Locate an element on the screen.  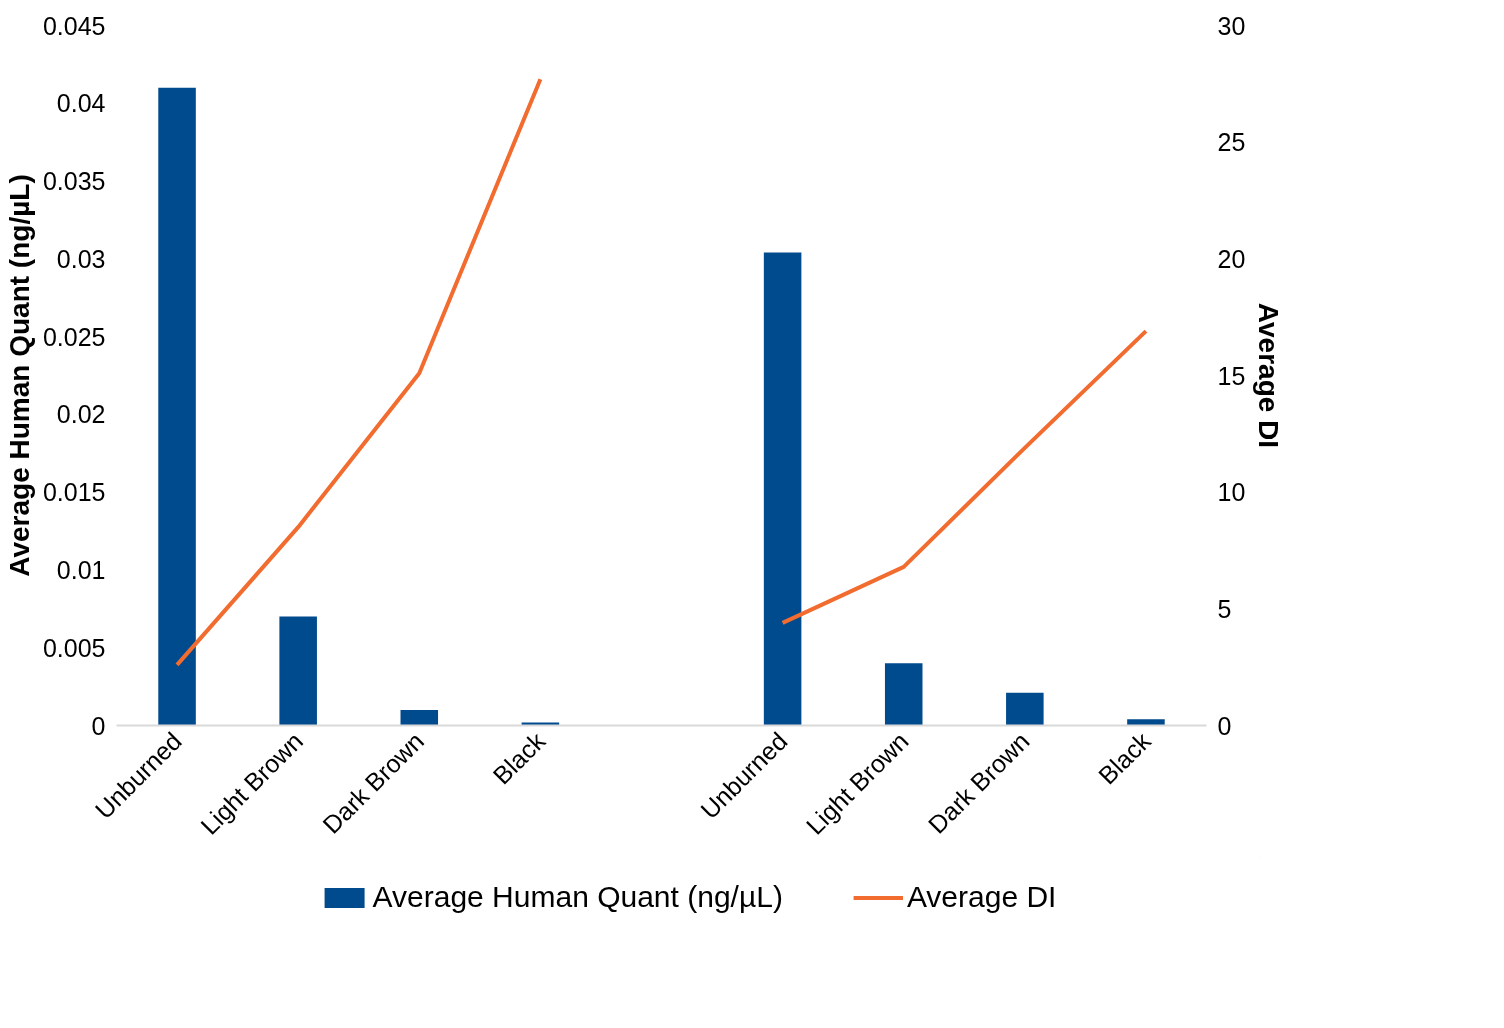
y2-tick-label: 30 is located at coordinates (1231, 25).